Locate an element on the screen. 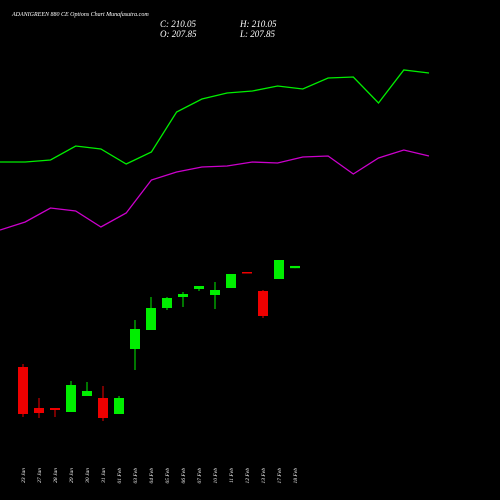 This screenshot has height=500, width=500. high-label: H: 210.05 is located at coordinates (258, 24).